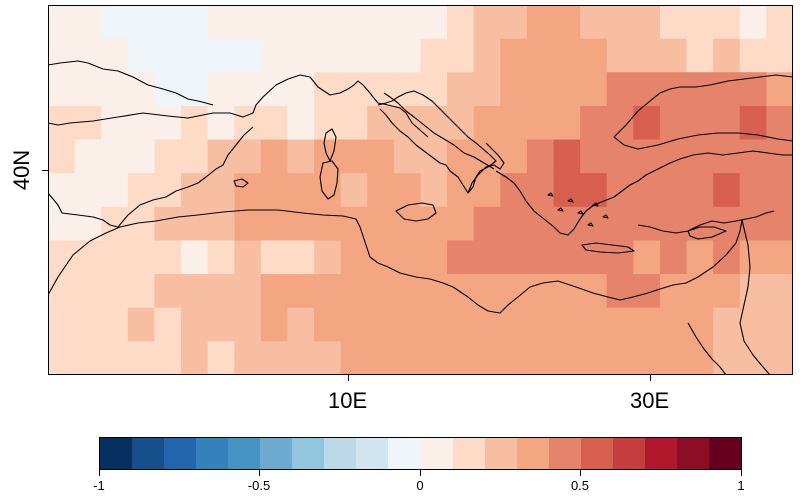 This screenshot has width=800, height=500. I want to click on coastline-black-sea, so click(703, 106).